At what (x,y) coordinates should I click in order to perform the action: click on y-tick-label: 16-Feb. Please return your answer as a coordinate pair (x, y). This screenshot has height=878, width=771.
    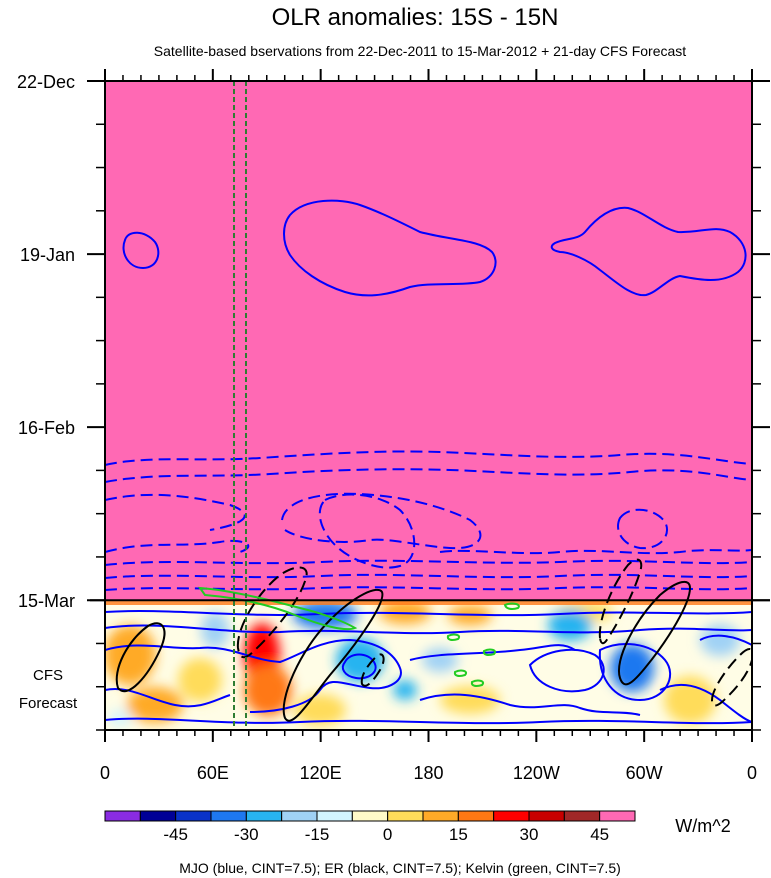
    Looking at the image, I should click on (46, 428).